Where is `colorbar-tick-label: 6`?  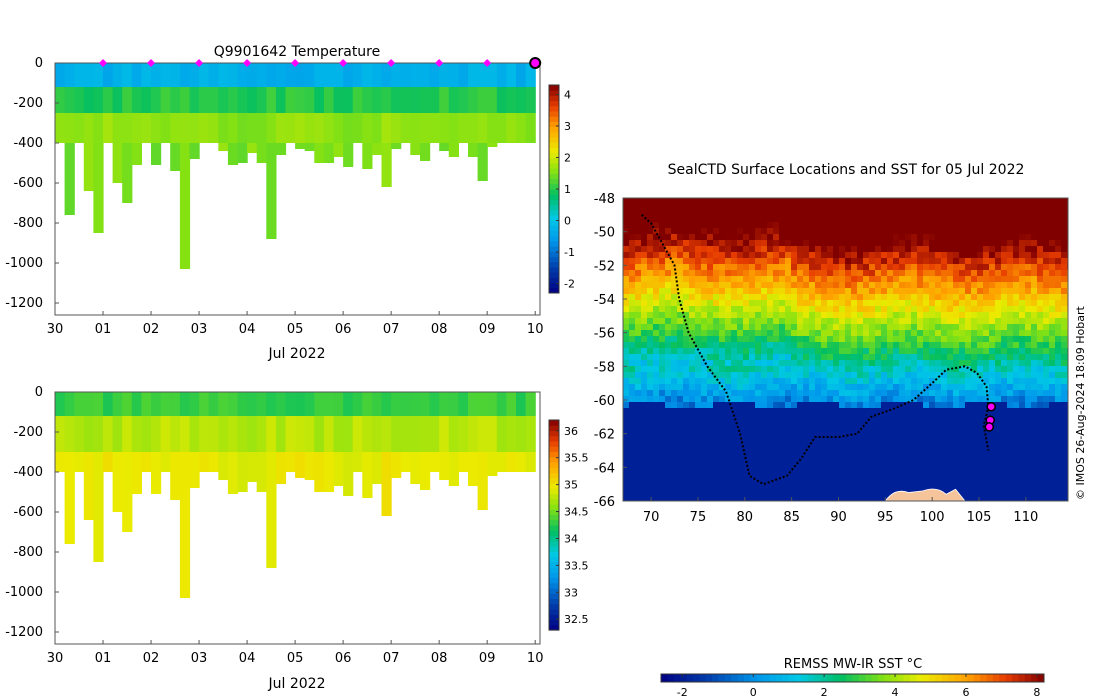 colorbar-tick-label: 6 is located at coordinates (965, 692).